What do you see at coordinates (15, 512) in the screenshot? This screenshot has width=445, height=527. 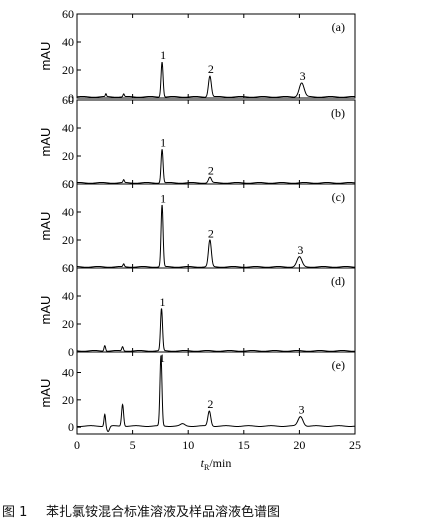 I see `caption-number: 图 1` at bounding box center [15, 512].